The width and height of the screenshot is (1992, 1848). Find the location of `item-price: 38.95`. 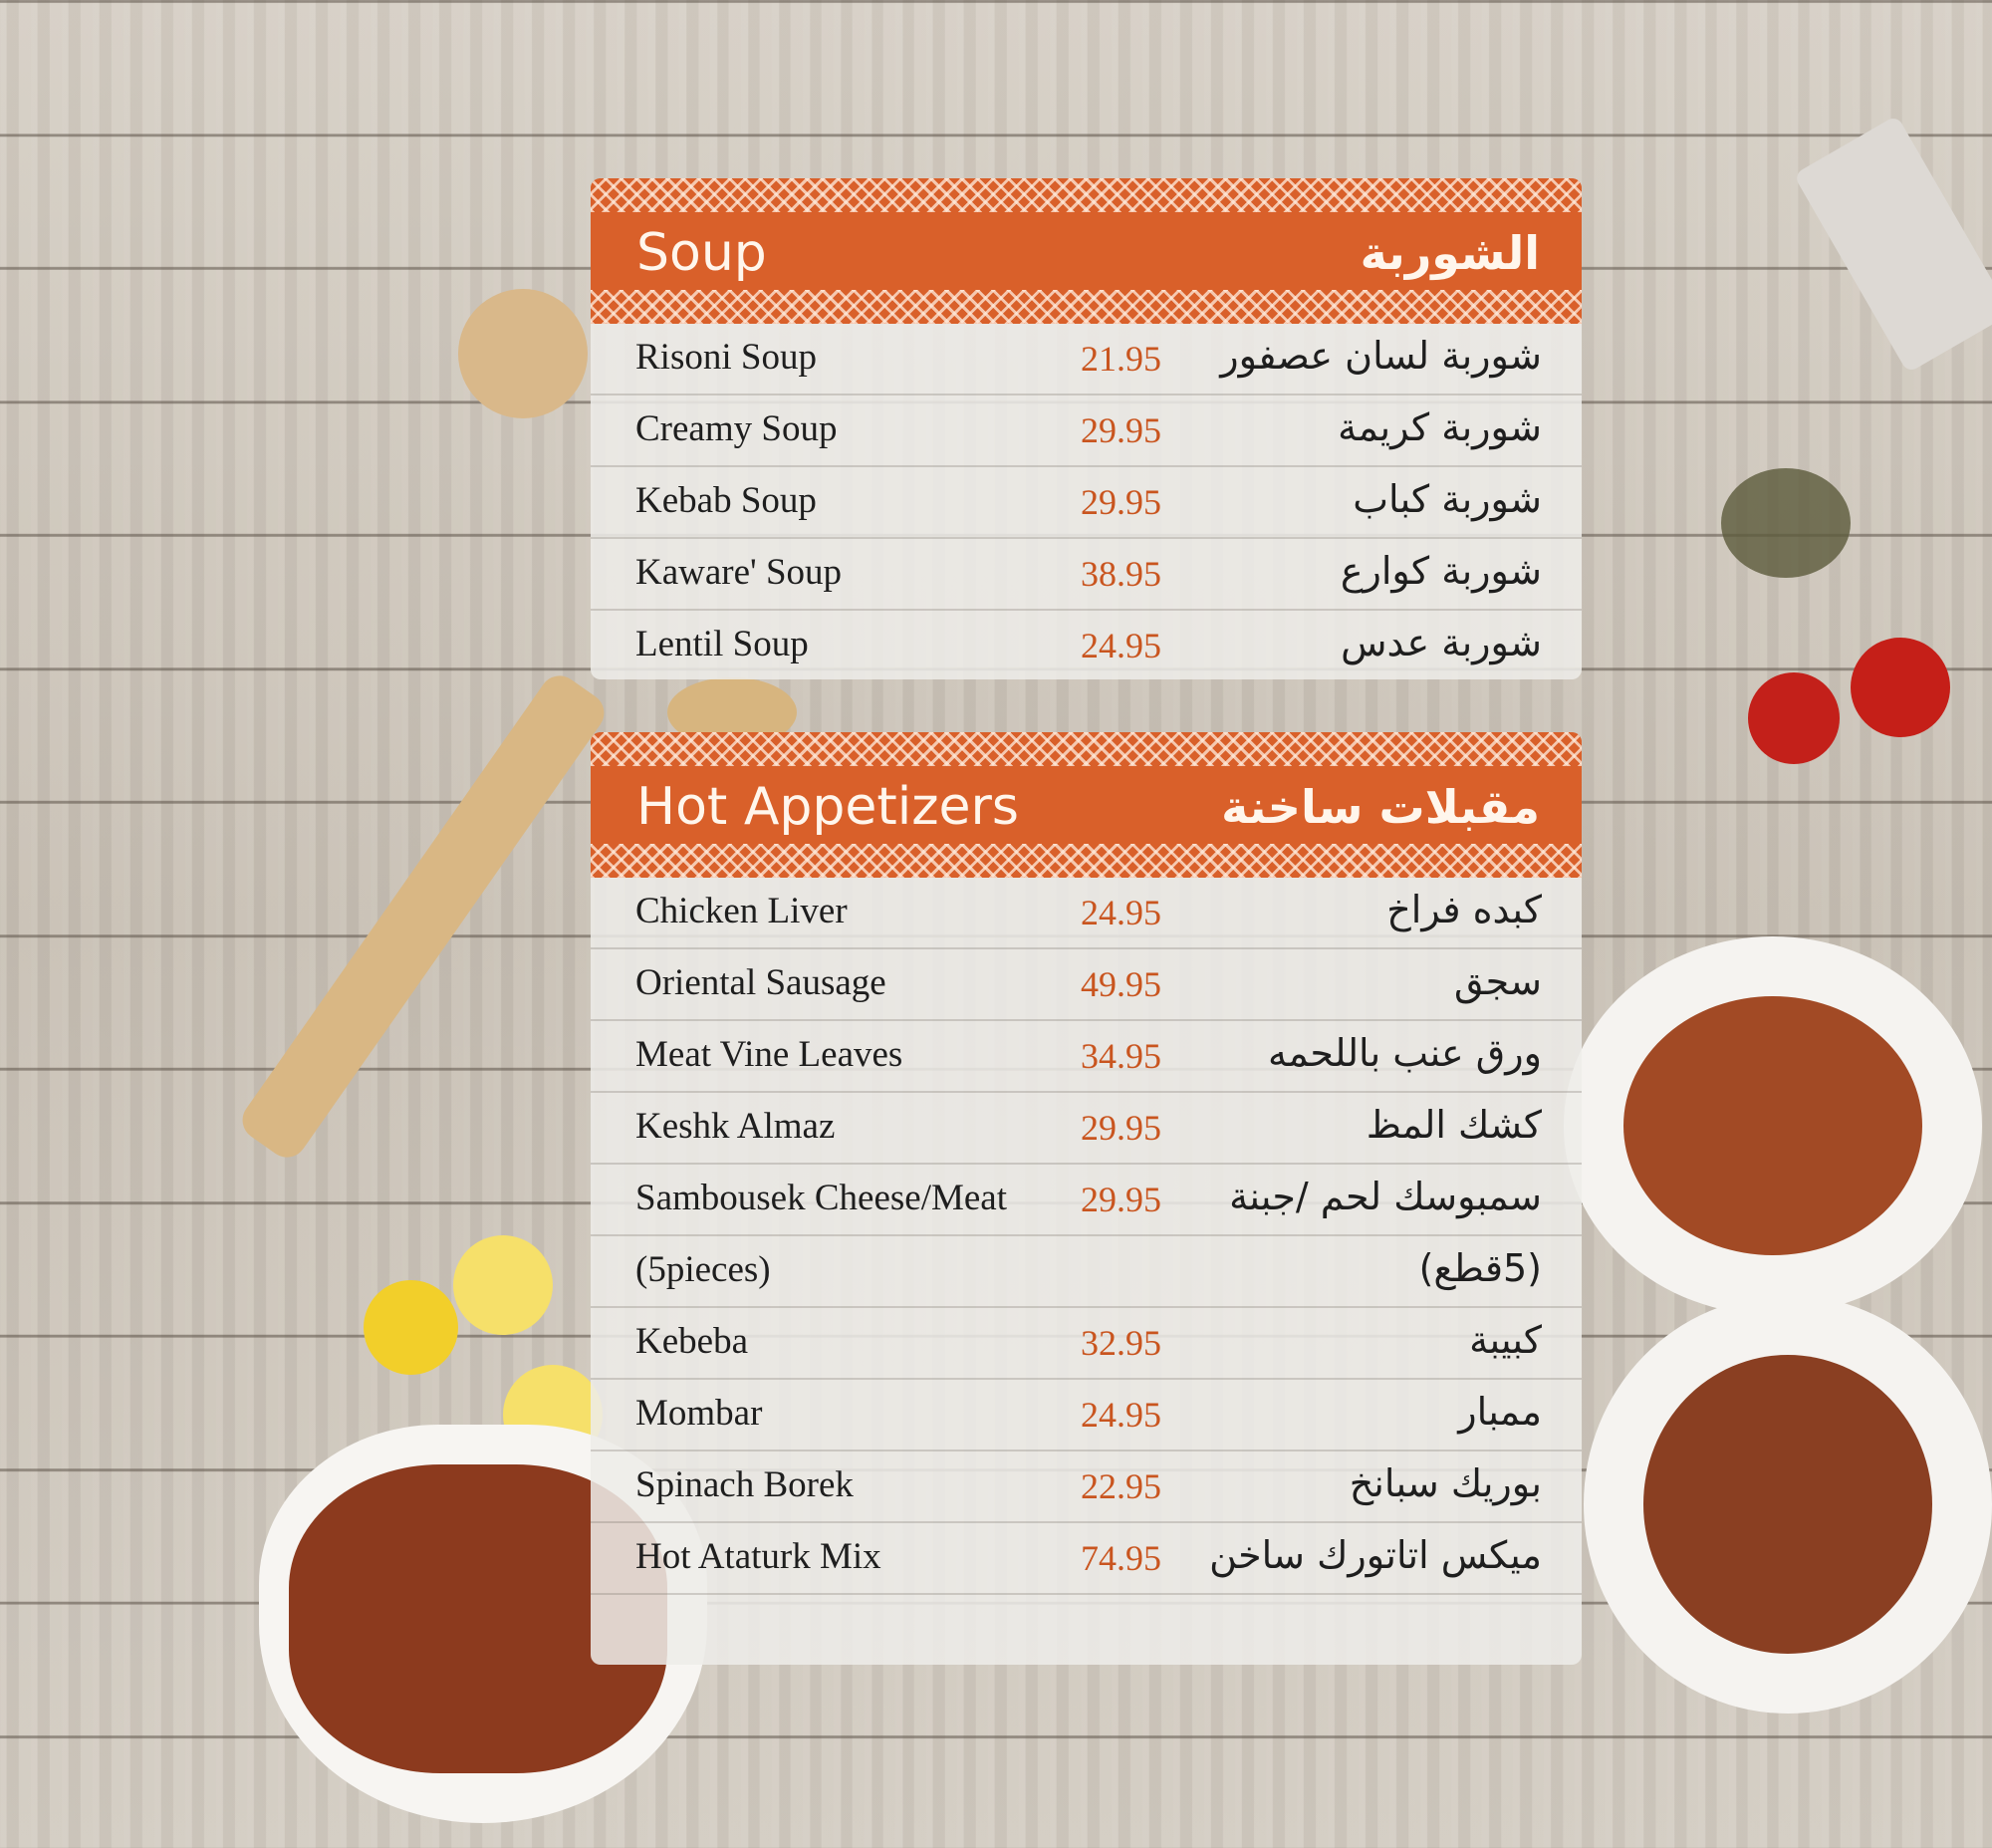

item-price: 38.95 is located at coordinates (1121, 574).